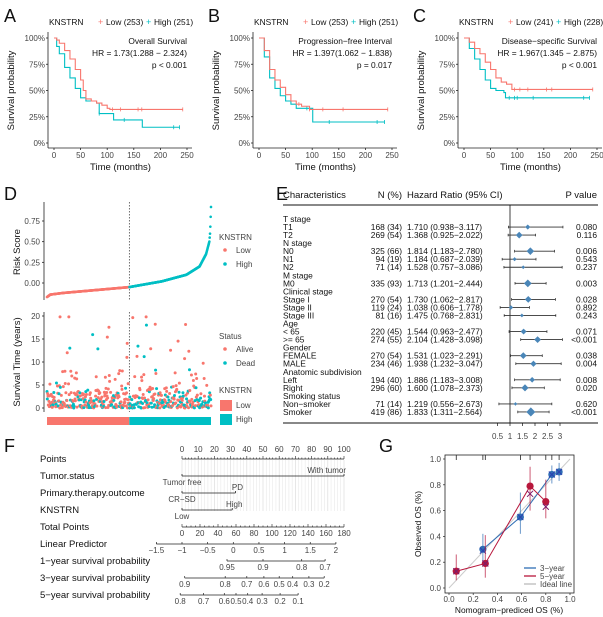 The width and height of the screenshot is (603, 617). I want to click on scale-tick-label: 0.8, so click(226, 584).